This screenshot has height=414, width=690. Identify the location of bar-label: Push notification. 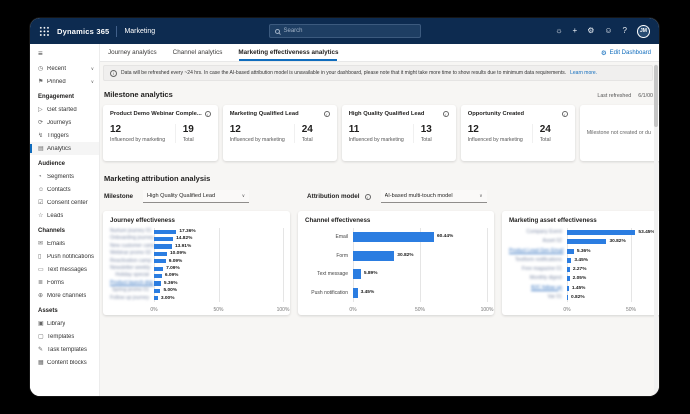
(329, 292).